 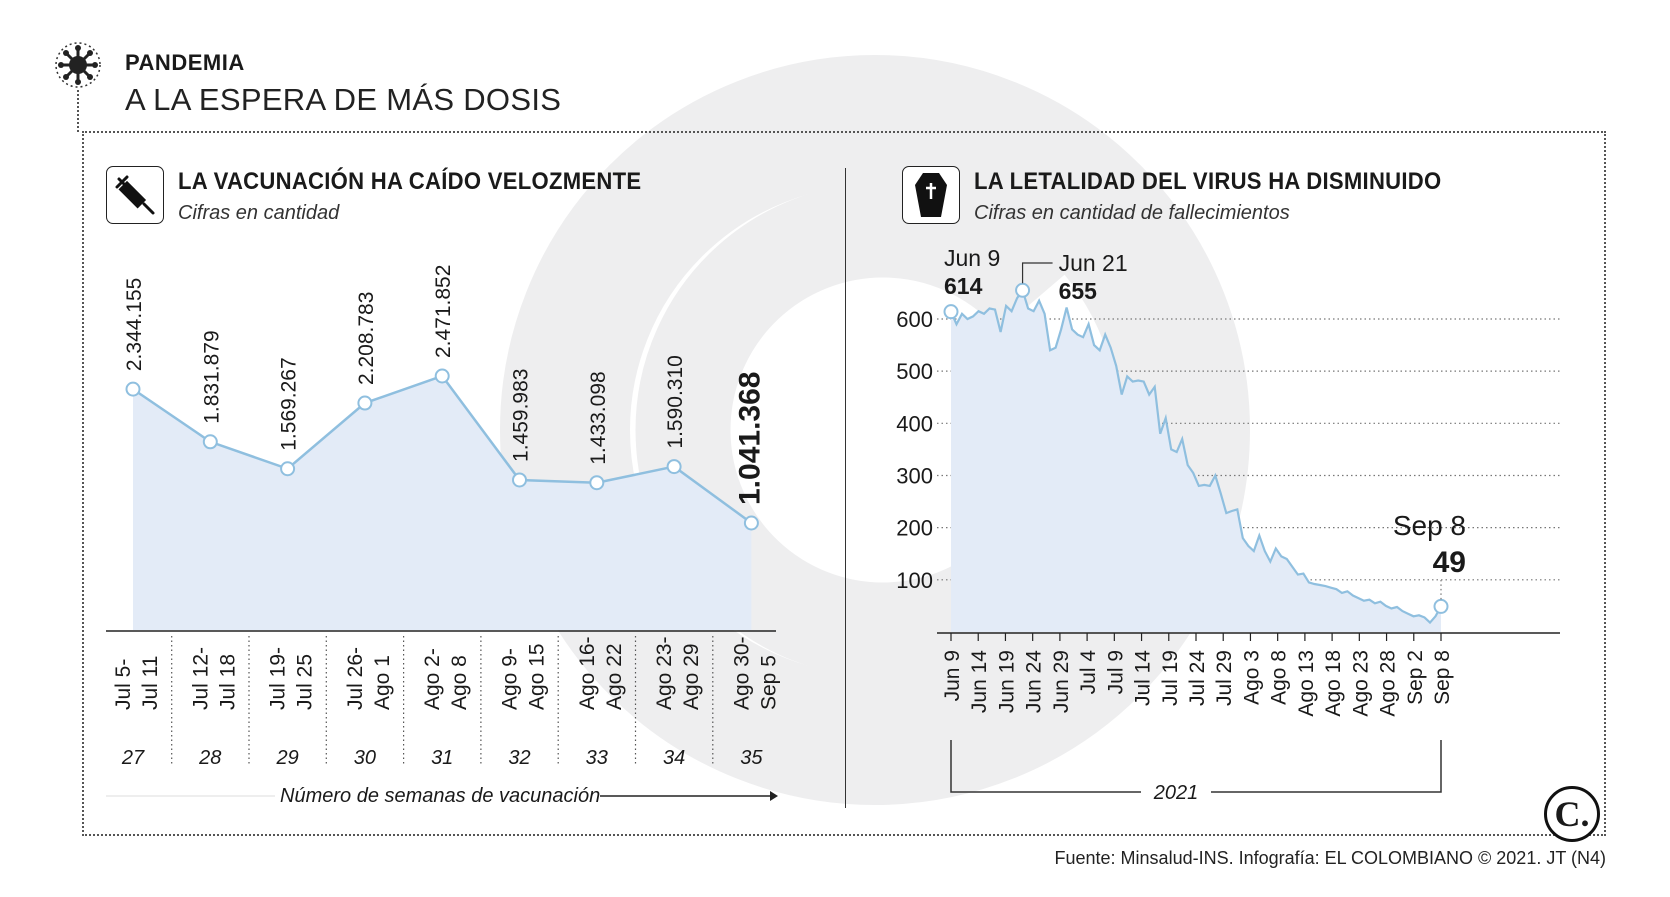 I want to click on left-panel-subtitle: Cifras en cantidad, so click(x=259, y=213).